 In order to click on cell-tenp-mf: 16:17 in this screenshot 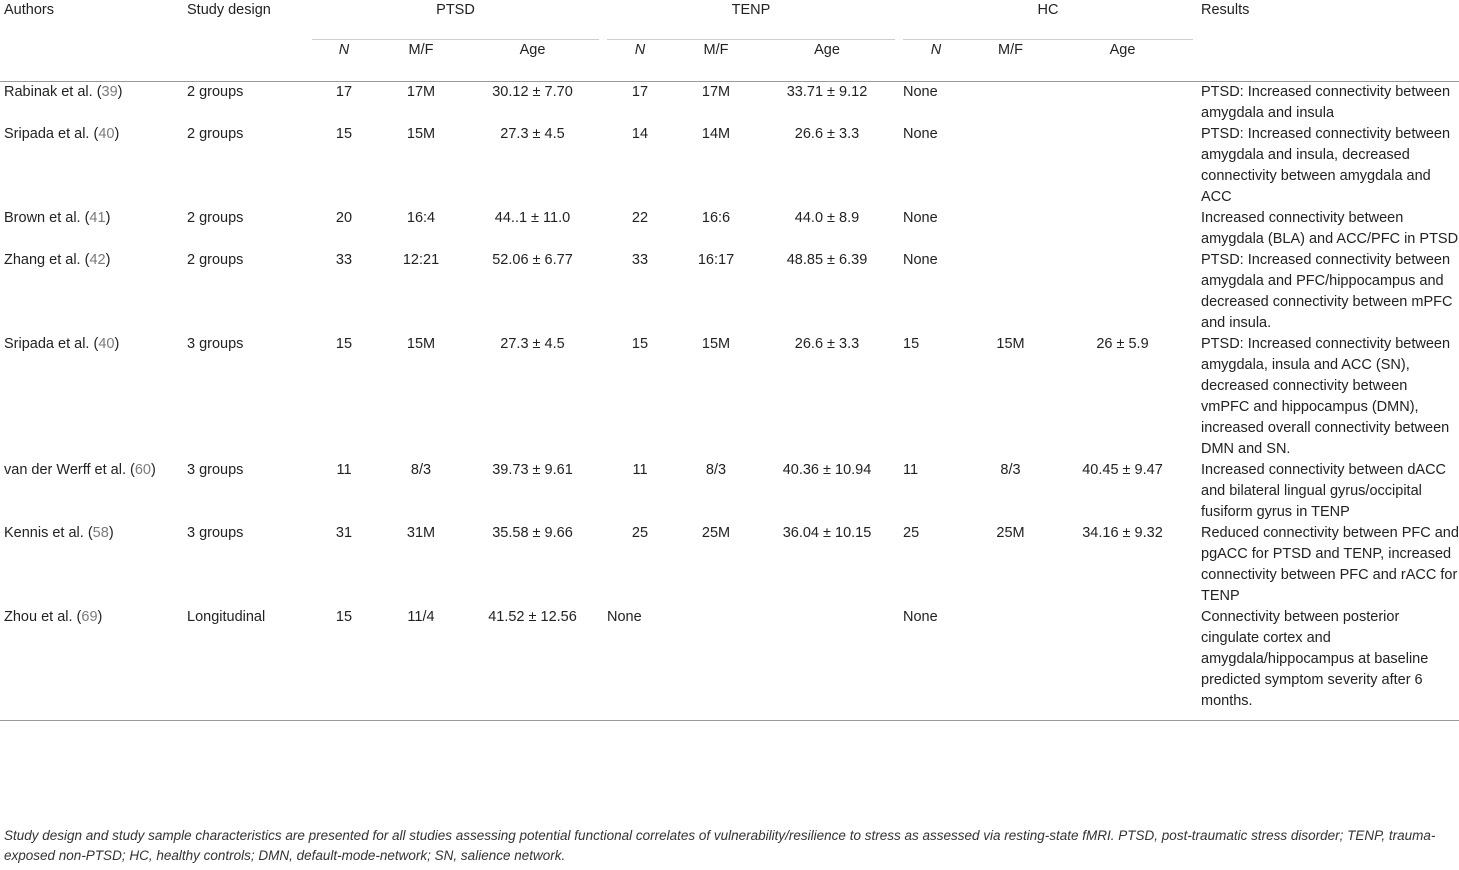, I will do `click(716, 259)`.